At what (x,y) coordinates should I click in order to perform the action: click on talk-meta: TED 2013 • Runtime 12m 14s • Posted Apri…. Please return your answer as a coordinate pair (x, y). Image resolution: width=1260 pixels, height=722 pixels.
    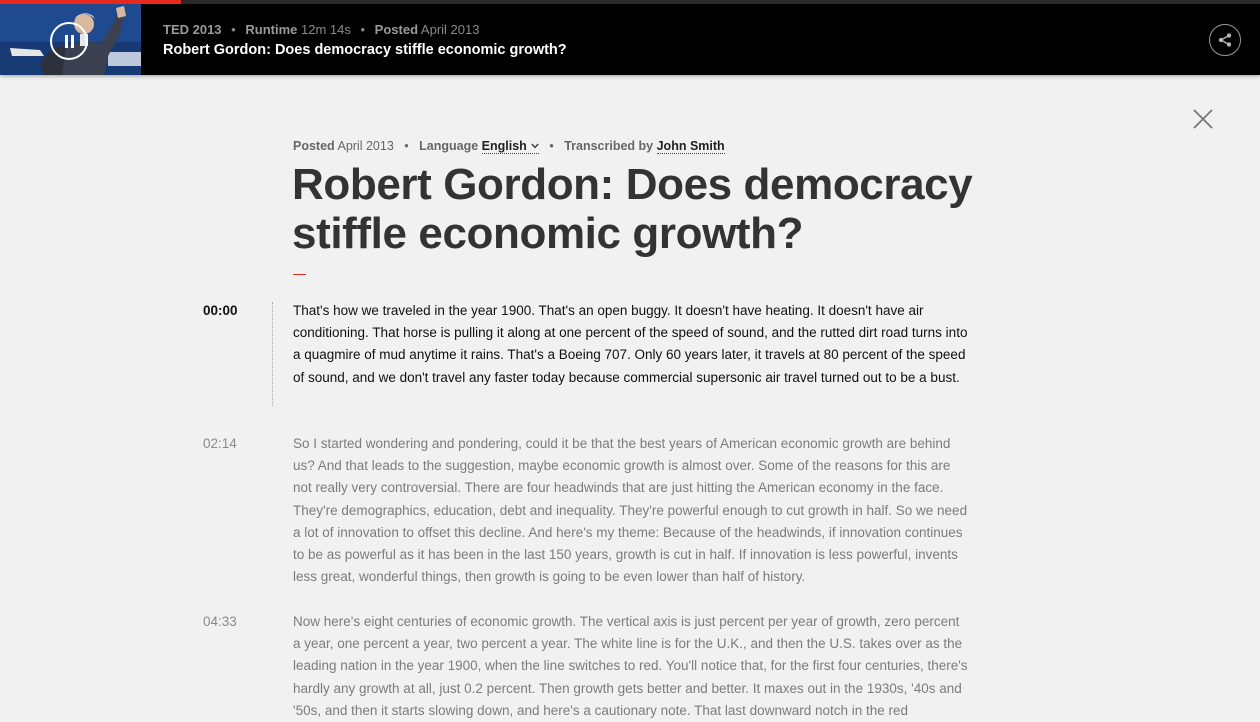
    Looking at the image, I should click on (321, 29).